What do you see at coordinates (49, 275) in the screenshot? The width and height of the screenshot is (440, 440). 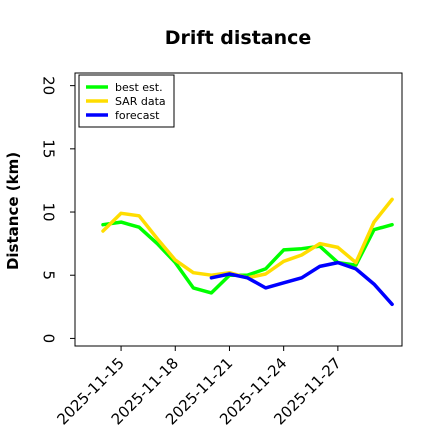 I see `y-tick-label: 5` at bounding box center [49, 275].